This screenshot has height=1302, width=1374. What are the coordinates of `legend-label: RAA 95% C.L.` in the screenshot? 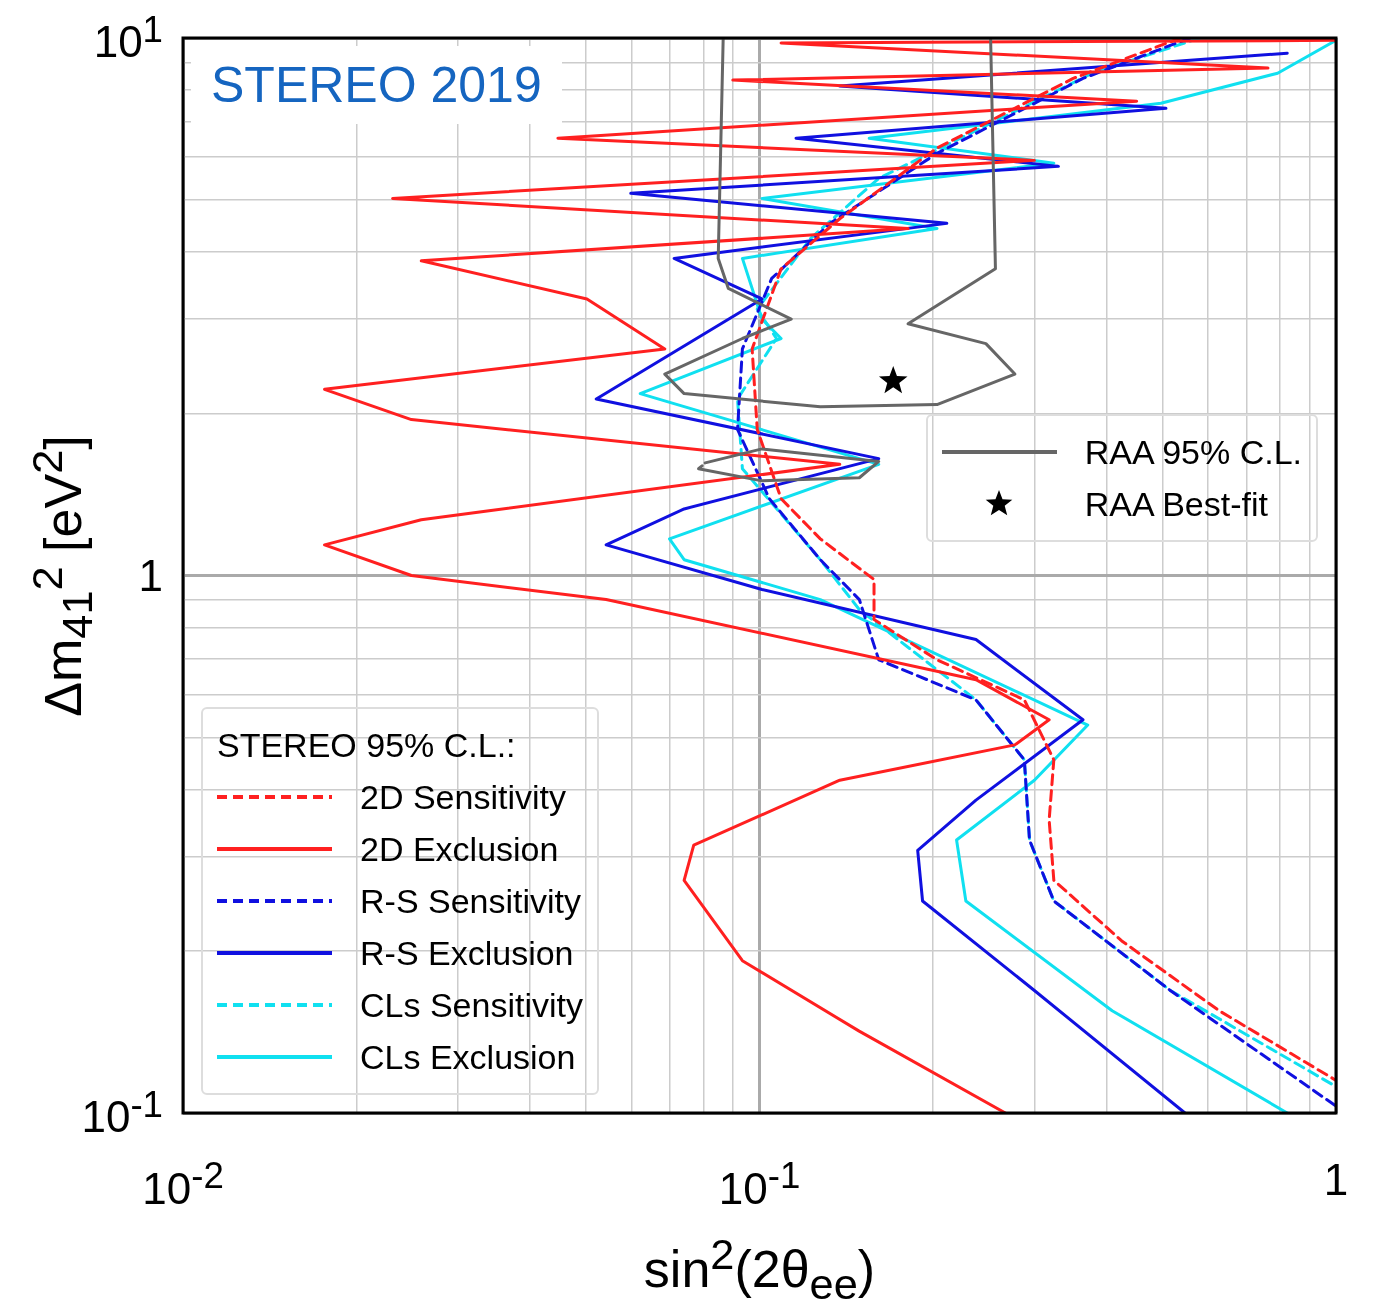 It's located at (1193, 452).